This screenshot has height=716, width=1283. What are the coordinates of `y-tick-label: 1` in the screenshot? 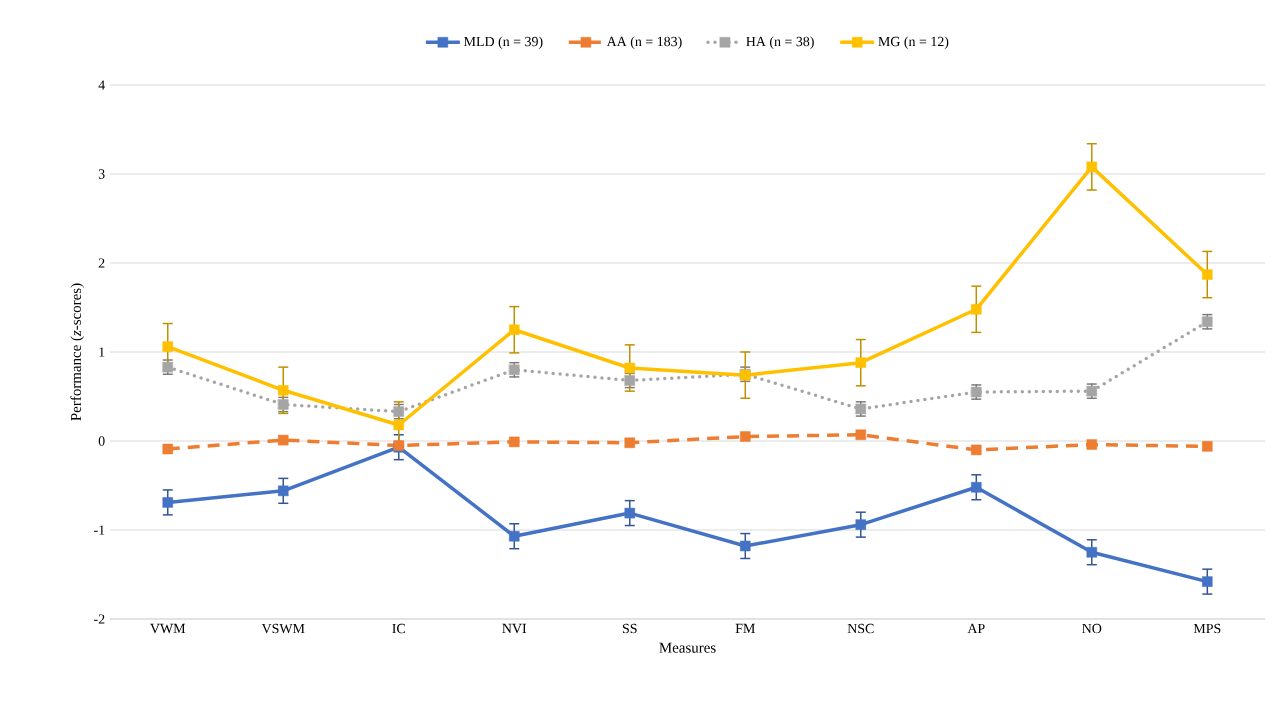 It's located at (102, 352).